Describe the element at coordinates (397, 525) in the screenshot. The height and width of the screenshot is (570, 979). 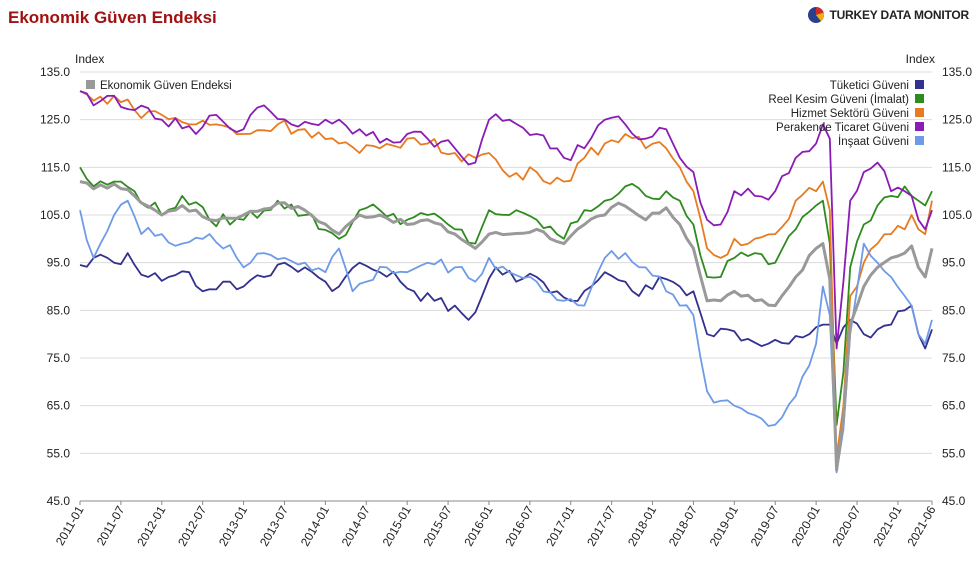
I see `x-tick-label: 2015-01` at that location.